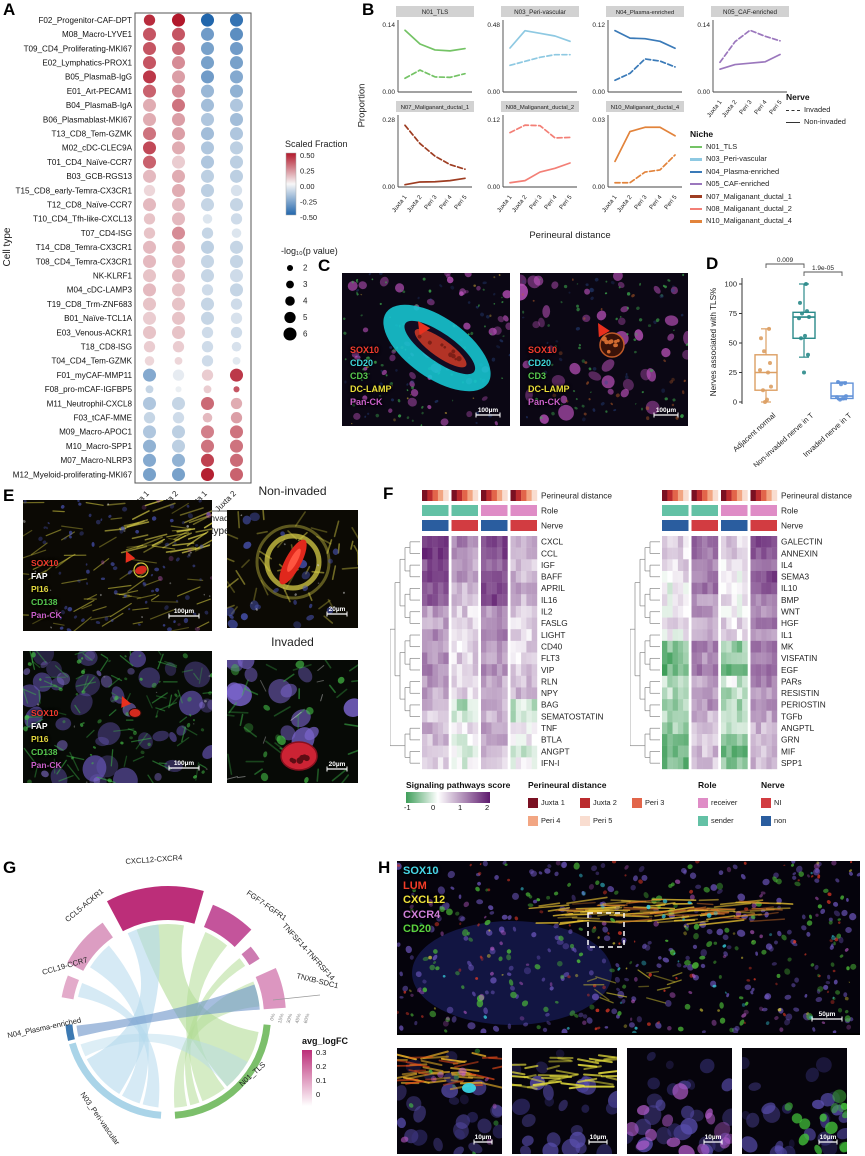  I want to click on microscopy-image-h-main: 50µm SOX10 LUM CXCL12 CXCR4 CD20, so click(628, 948).